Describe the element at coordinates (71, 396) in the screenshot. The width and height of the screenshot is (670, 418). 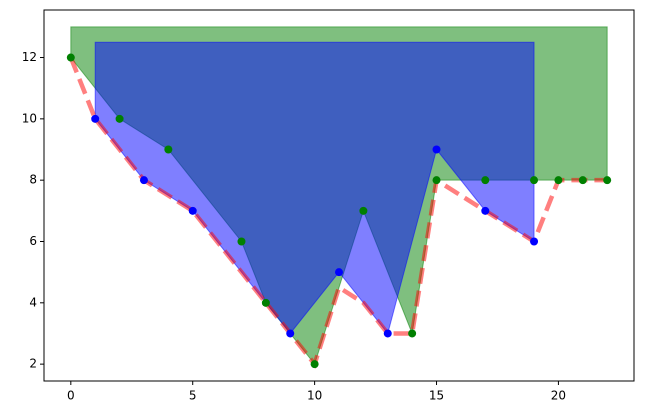
I see `x-tick-label: 0` at that location.